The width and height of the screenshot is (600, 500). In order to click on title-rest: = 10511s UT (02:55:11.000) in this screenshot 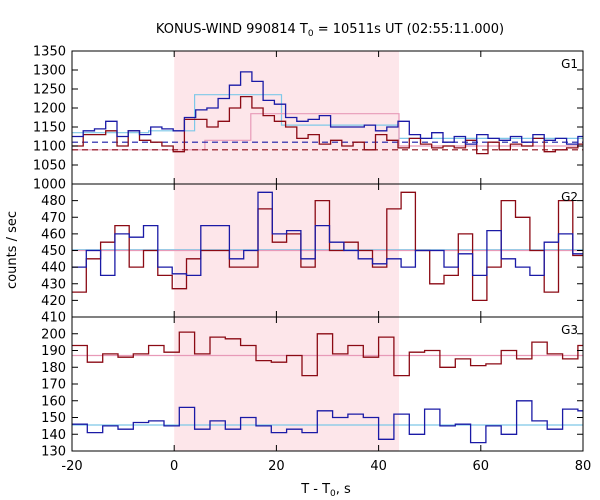, I will do `click(409, 29)`.